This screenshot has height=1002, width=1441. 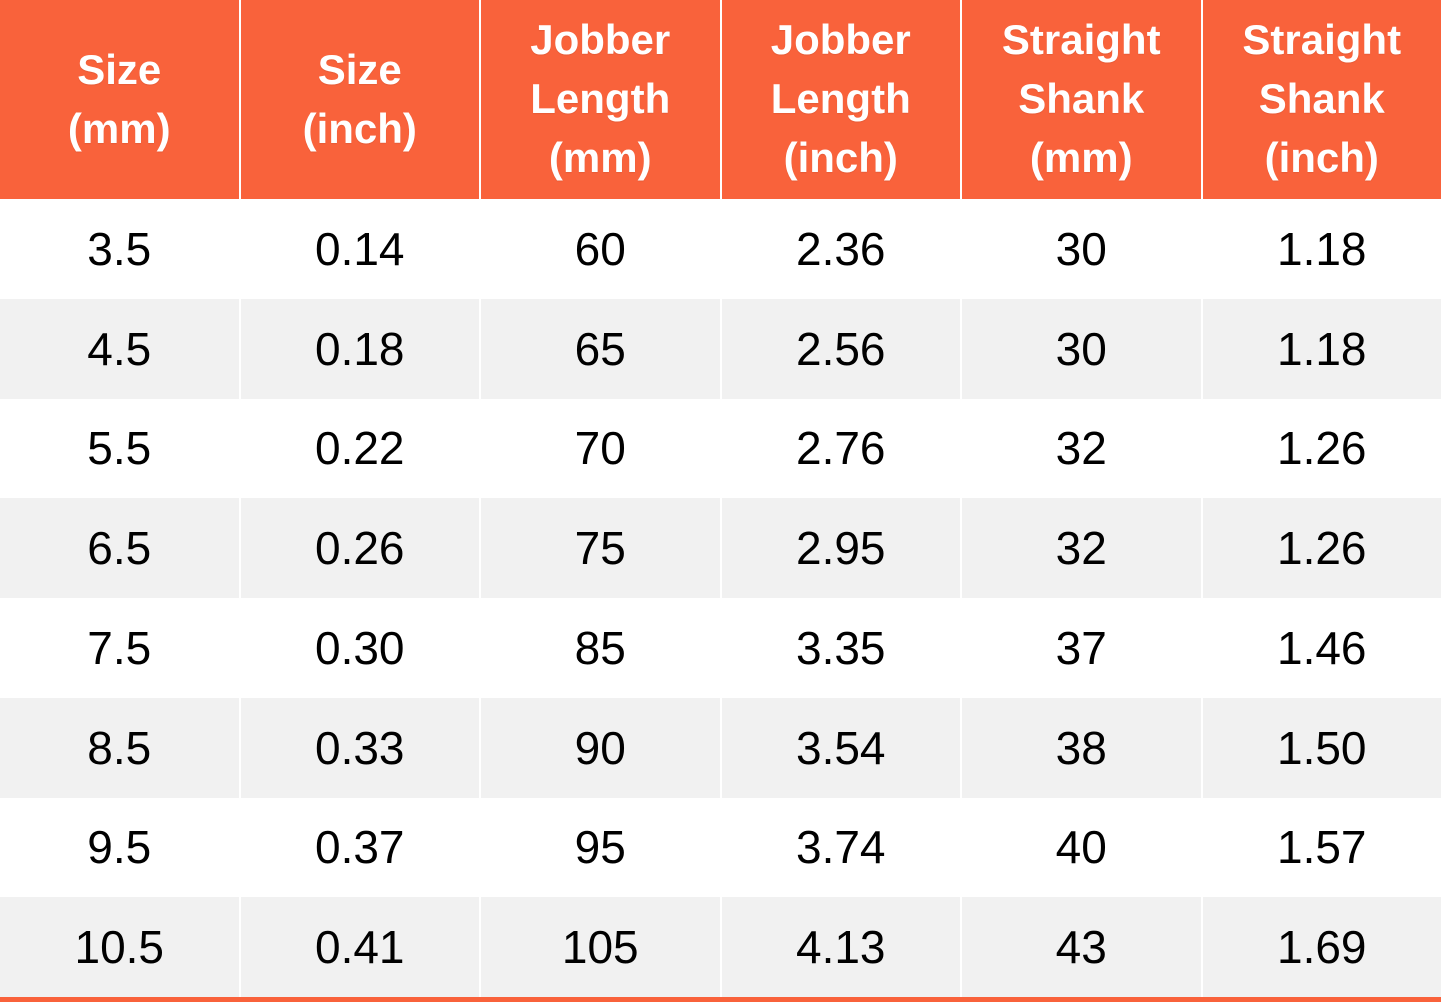 What do you see at coordinates (1081, 648) in the screenshot?
I see `table-cell: 37` at bounding box center [1081, 648].